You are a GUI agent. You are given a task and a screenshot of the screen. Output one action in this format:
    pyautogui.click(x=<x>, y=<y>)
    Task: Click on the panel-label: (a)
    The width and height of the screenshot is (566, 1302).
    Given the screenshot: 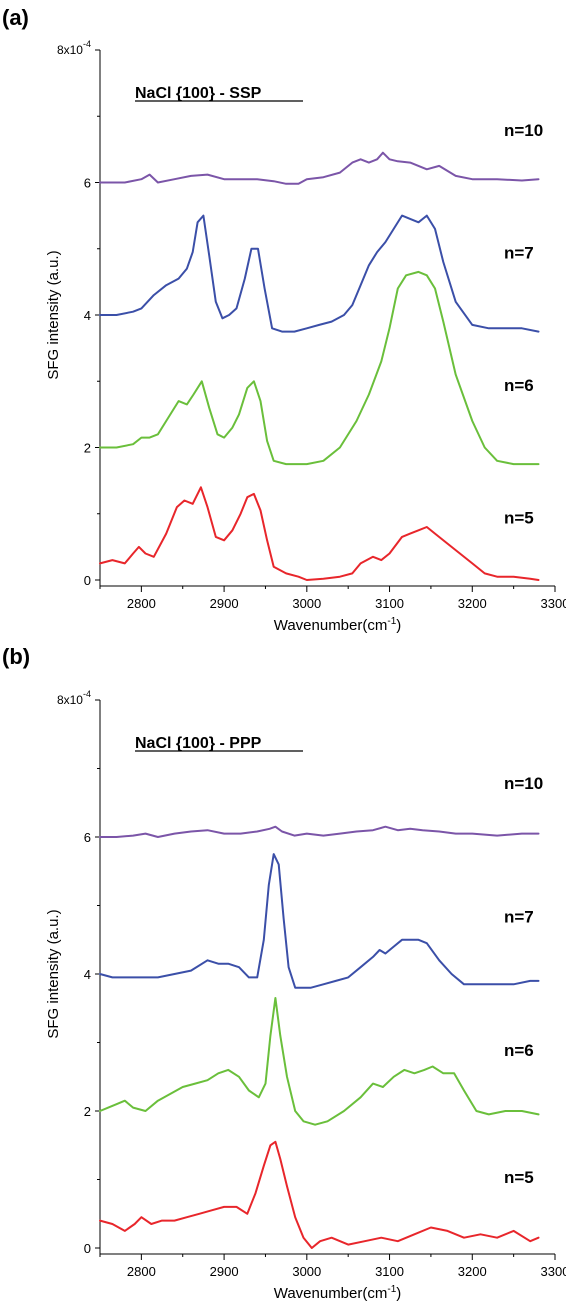 What is the action you would take?
    pyautogui.click(x=15, y=17)
    